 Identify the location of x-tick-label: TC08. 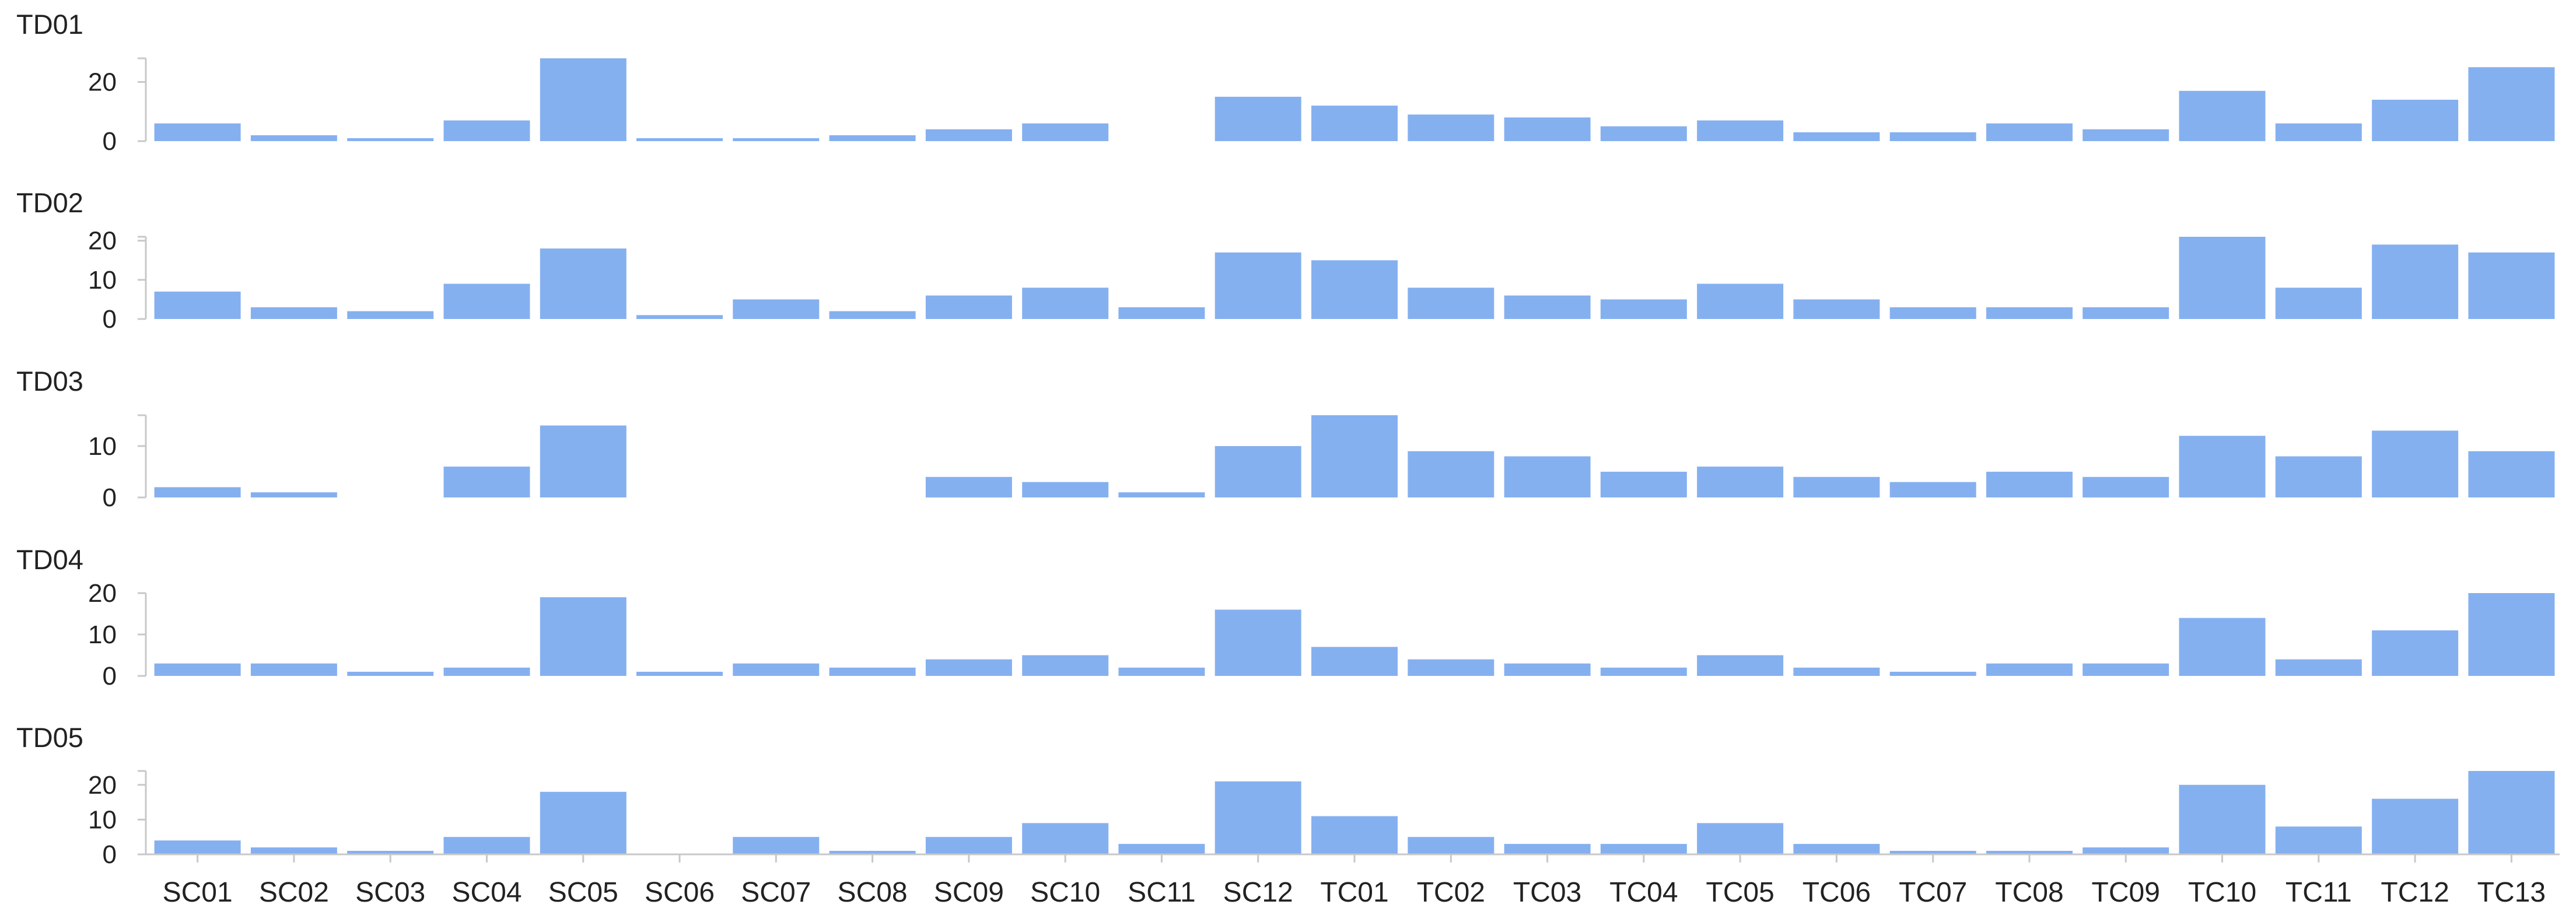
(2029, 892).